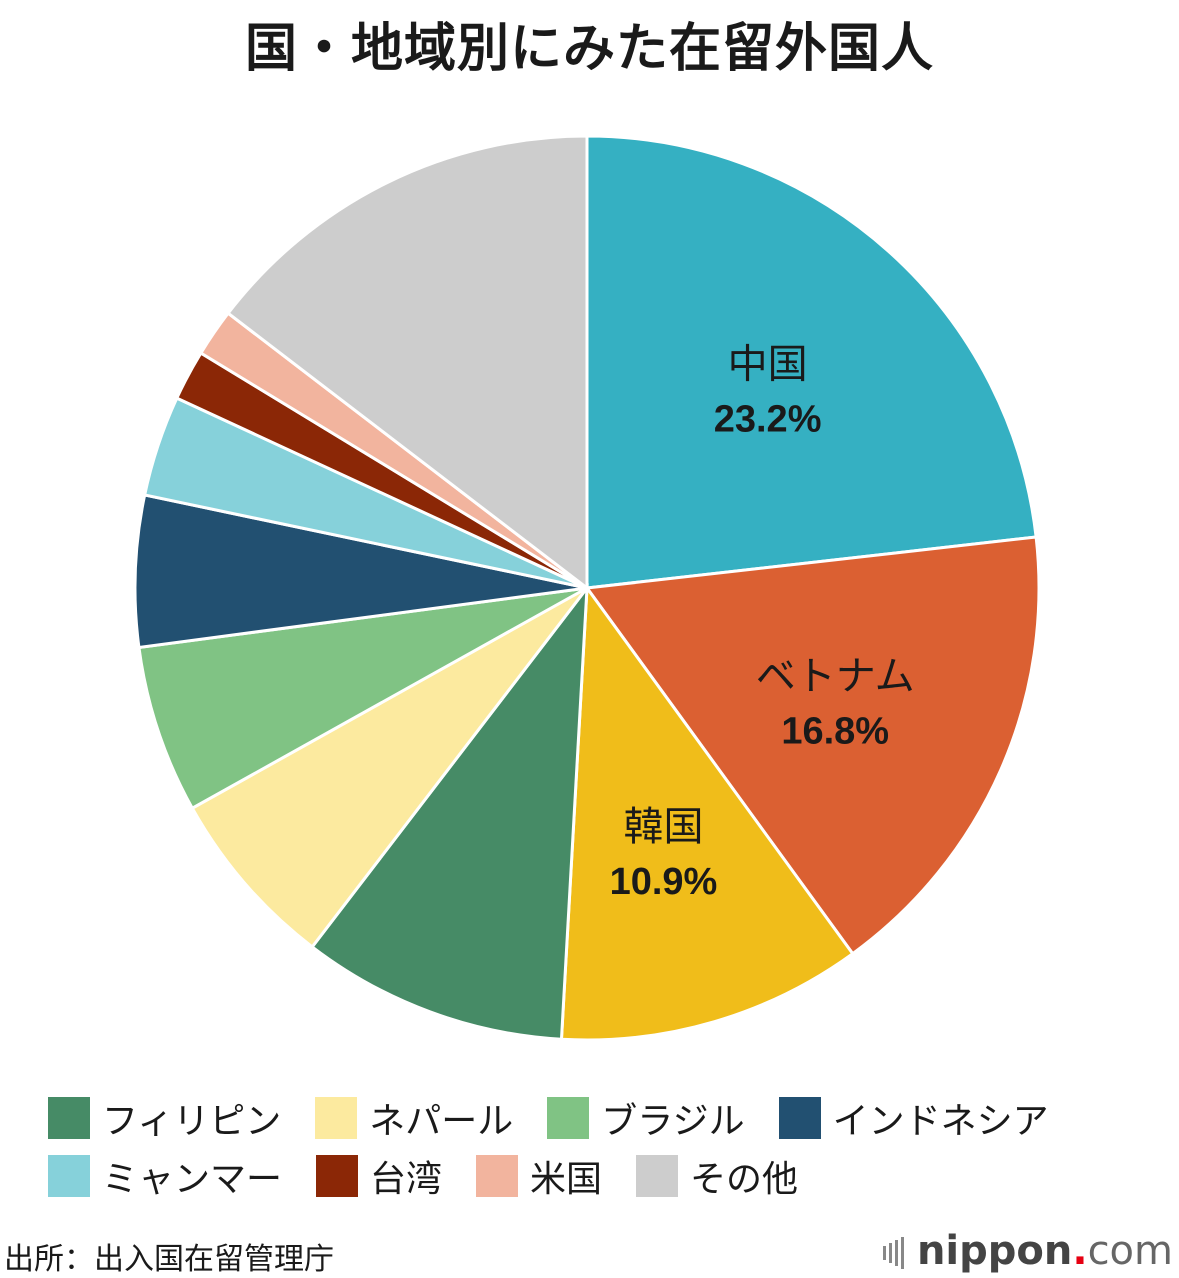  Describe the element at coordinates (894, 1251) in the screenshot. I see `brand-bars-icon` at that location.